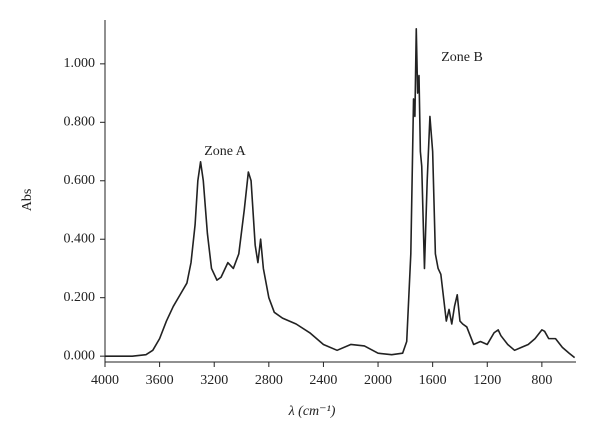  Describe the element at coordinates (80, 238) in the screenshot. I see `y-tick-label: 0.400` at that location.